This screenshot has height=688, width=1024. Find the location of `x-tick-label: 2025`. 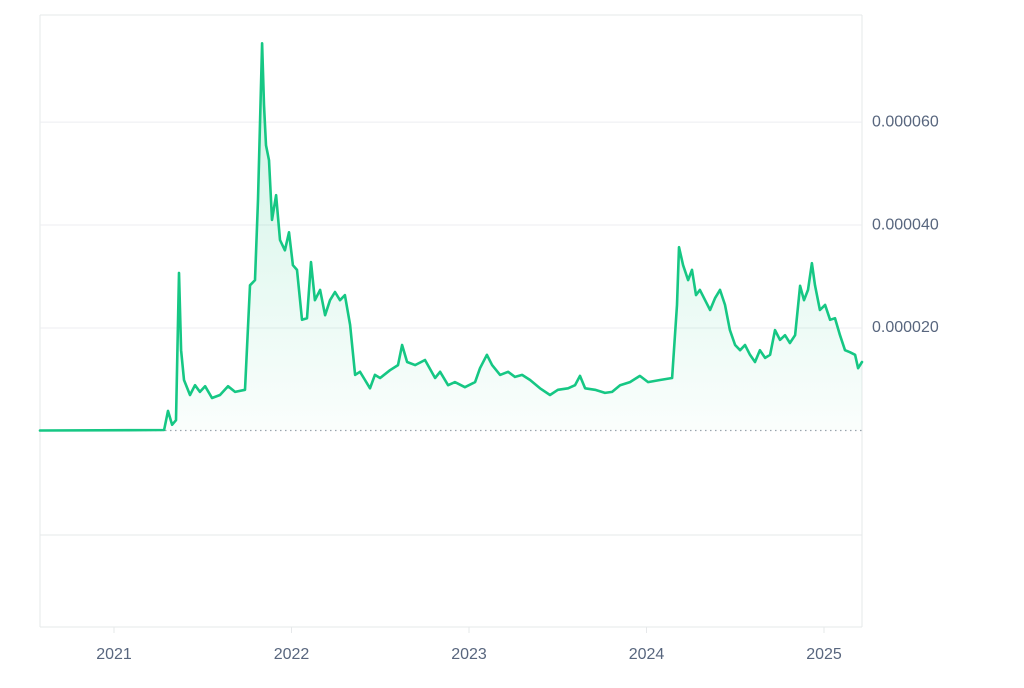

x-tick-label: 2025 is located at coordinates (824, 654).